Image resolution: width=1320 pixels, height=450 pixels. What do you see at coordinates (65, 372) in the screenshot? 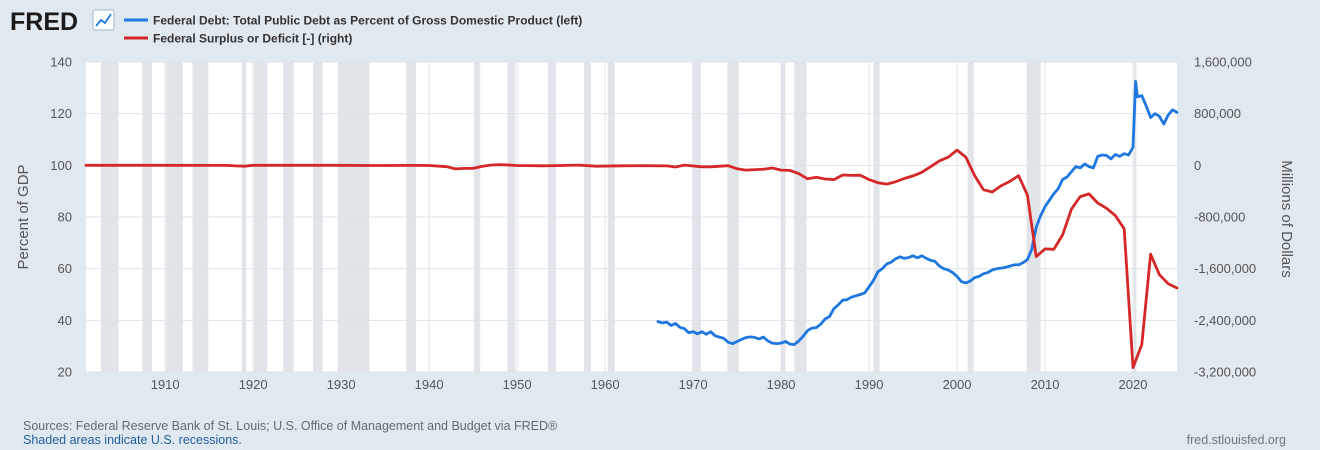
I see `left-tick-label-0: 20` at bounding box center [65, 372].